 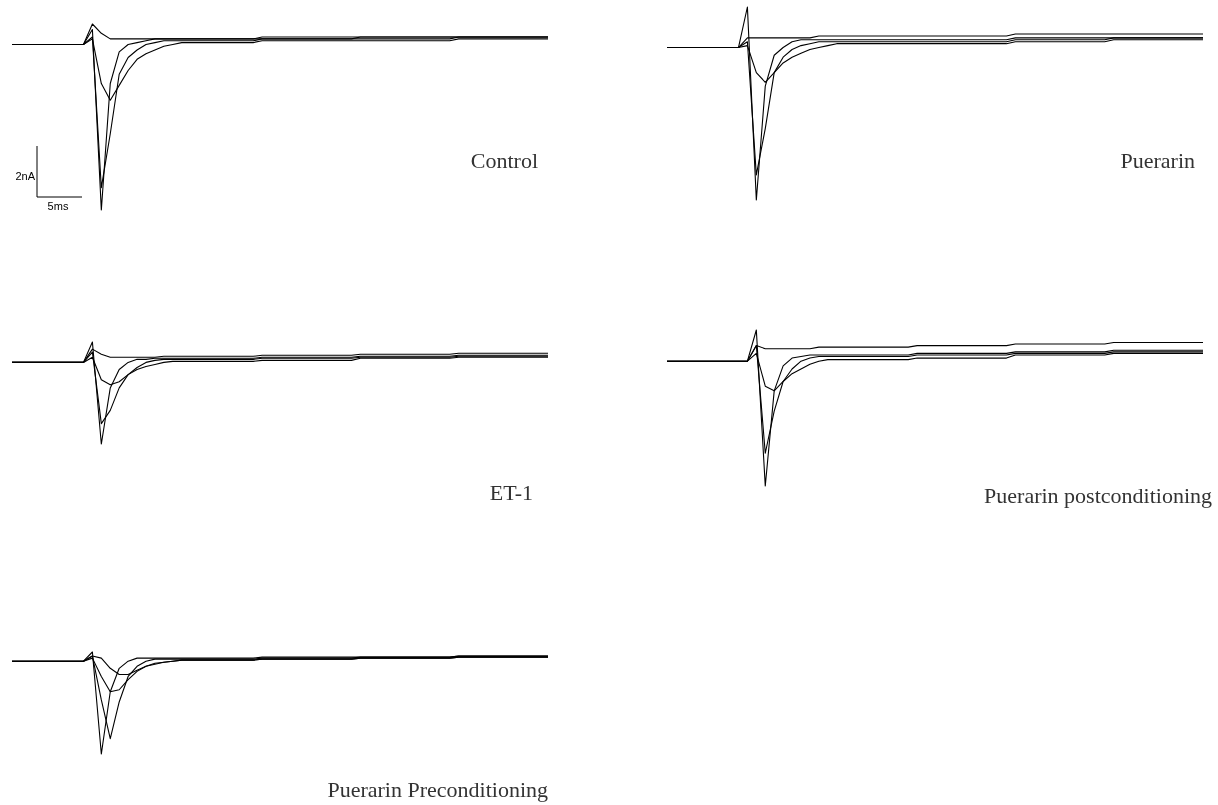 What do you see at coordinates (25, 176) in the screenshot?
I see `annotation: 2nA` at bounding box center [25, 176].